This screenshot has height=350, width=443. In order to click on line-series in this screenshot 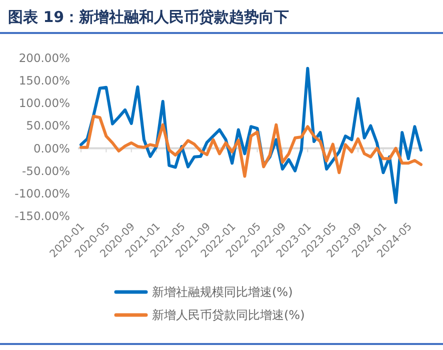, I will do `click(251, 146)`.